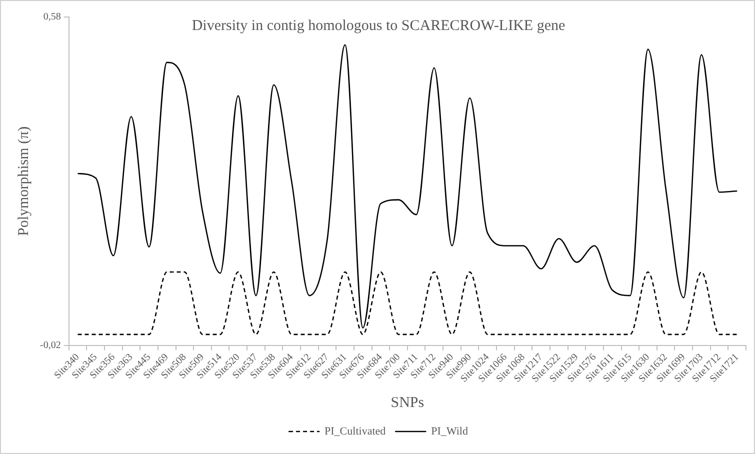  Describe the element at coordinates (52, 17) in the screenshot. I see `y-tick-label: 0,58` at that location.